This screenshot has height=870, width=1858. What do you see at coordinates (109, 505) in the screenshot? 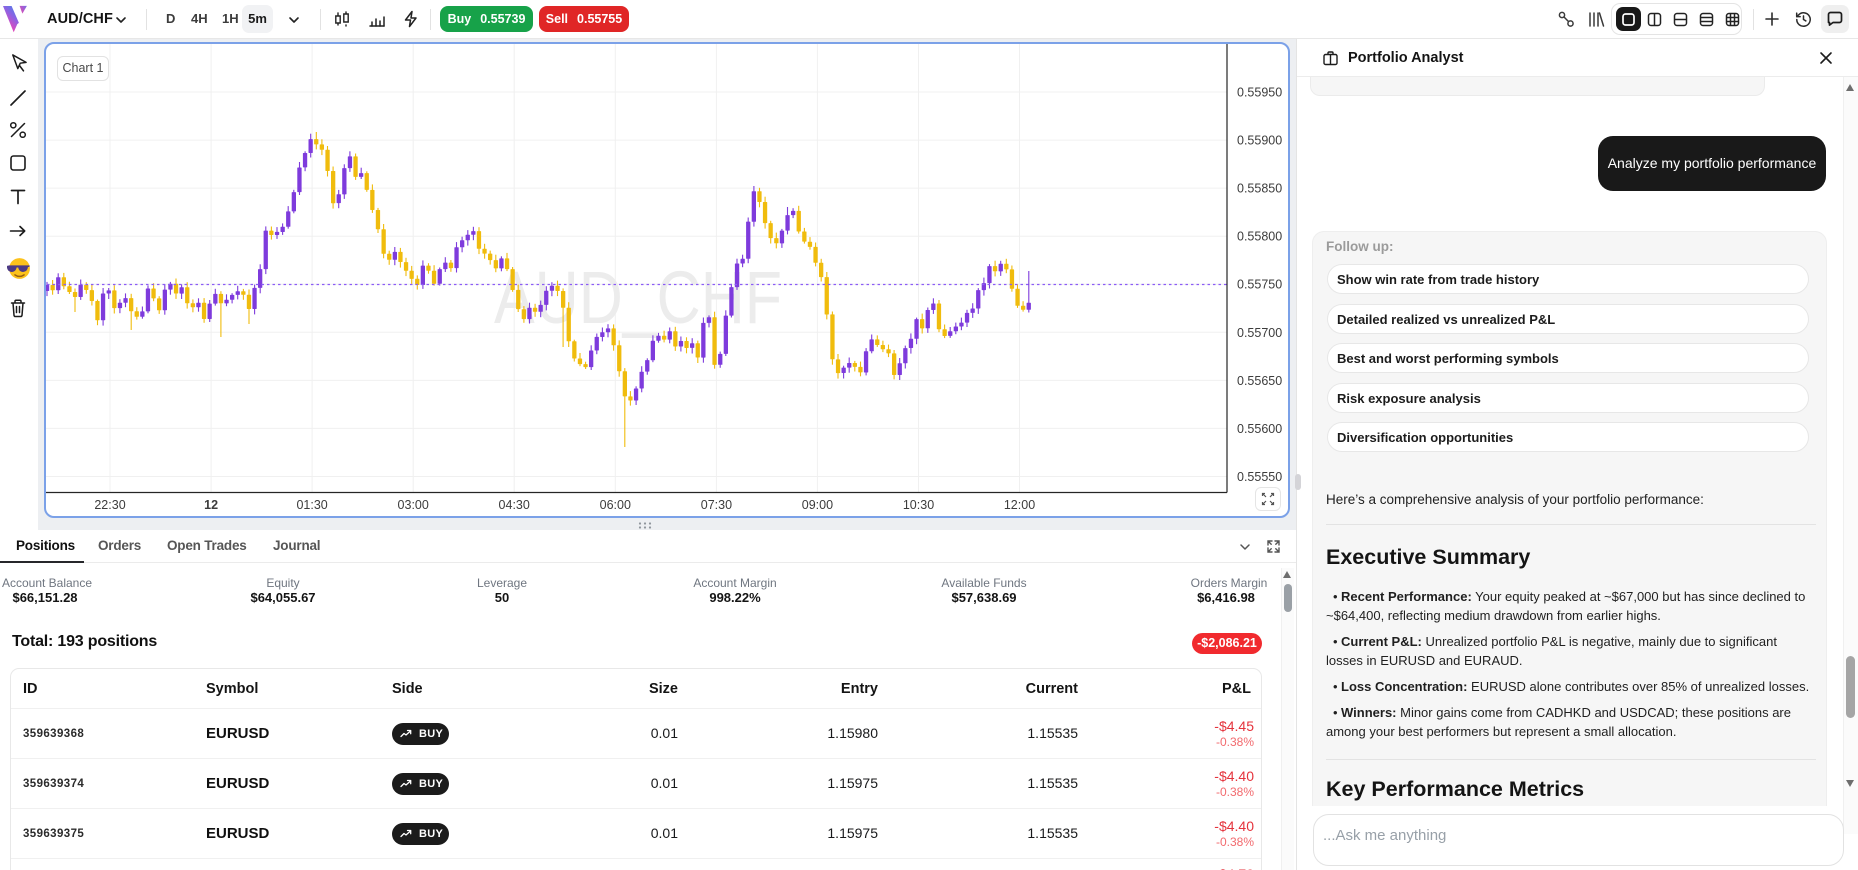
I see `svg-text: 22:30` at bounding box center [109, 505].